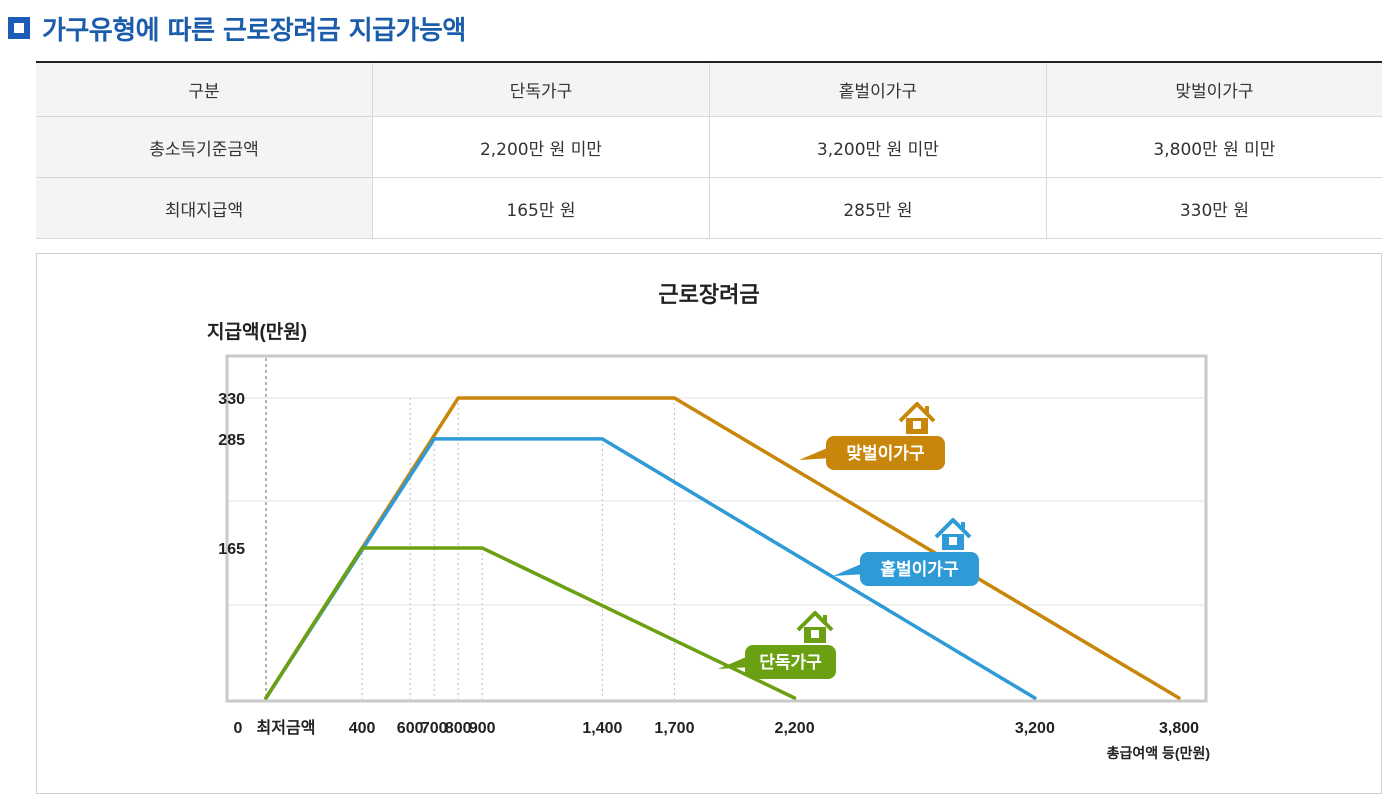 This screenshot has height=809, width=1400. Describe the element at coordinates (541, 89) in the screenshot. I see `table-header-single: 단독가구` at that location.